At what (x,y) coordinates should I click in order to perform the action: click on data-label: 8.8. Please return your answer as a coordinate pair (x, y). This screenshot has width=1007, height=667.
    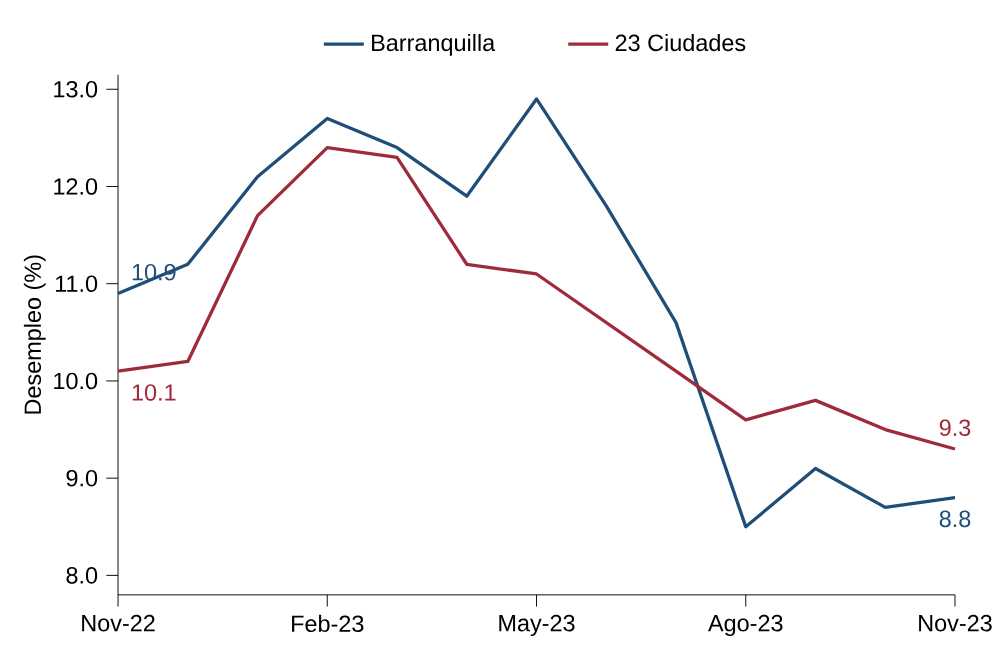
    Looking at the image, I should click on (955, 519).